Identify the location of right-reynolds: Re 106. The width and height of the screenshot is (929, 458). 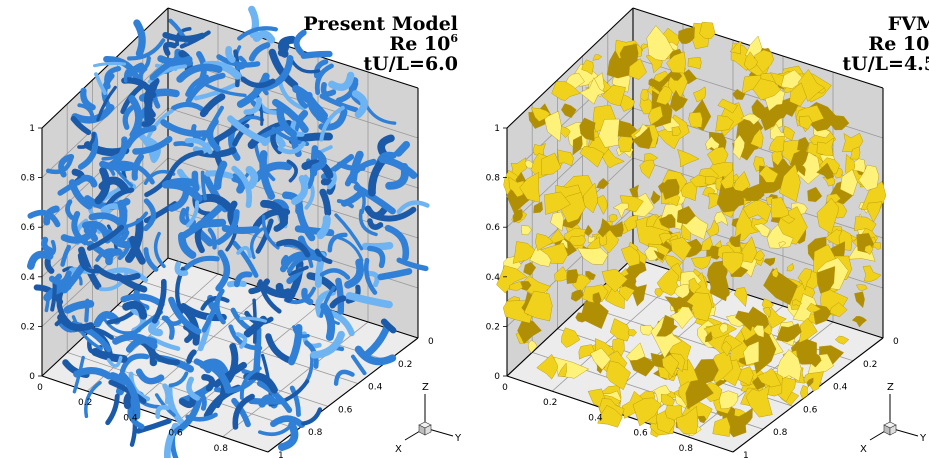
(885, 44).